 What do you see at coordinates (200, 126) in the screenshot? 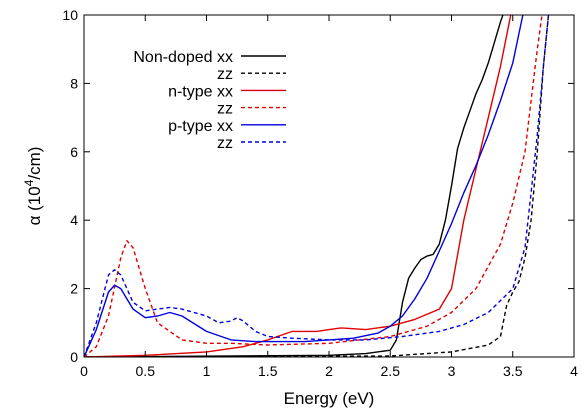
I see `legend-label-4: p-type xx` at bounding box center [200, 126].